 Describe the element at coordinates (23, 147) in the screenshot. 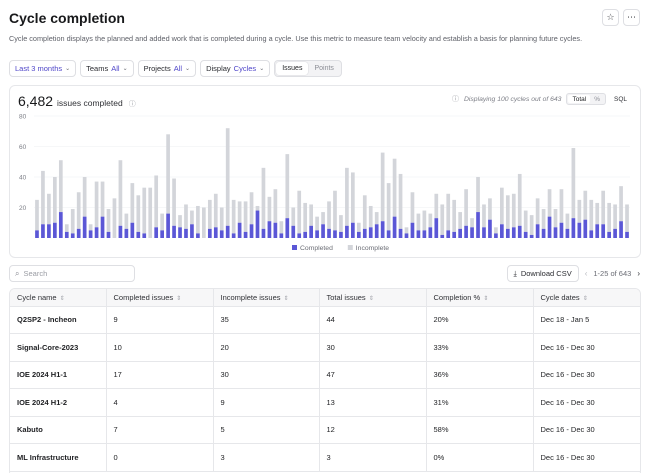

I see `y-tick-label: 60` at that location.